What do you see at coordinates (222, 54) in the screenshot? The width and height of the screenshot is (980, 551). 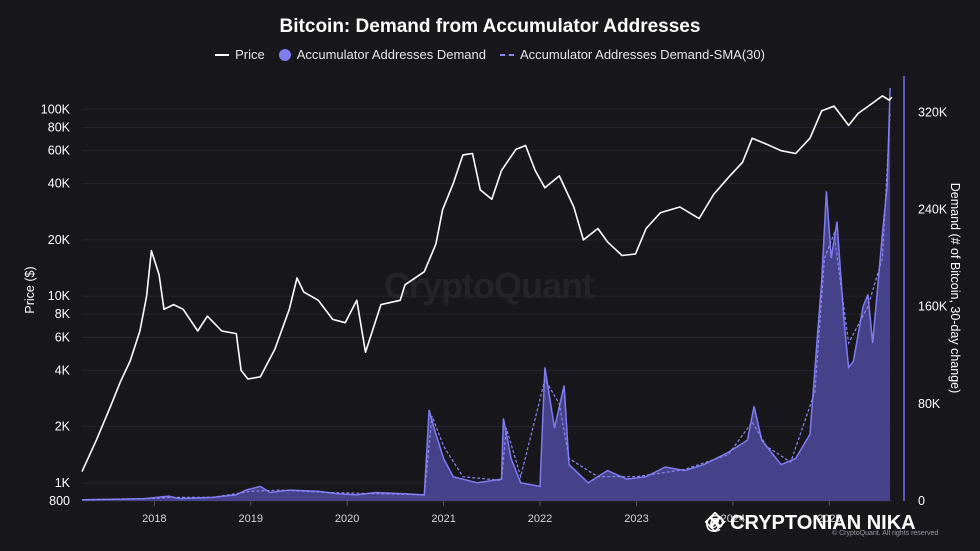 I see `legend-swatch-price` at bounding box center [222, 54].